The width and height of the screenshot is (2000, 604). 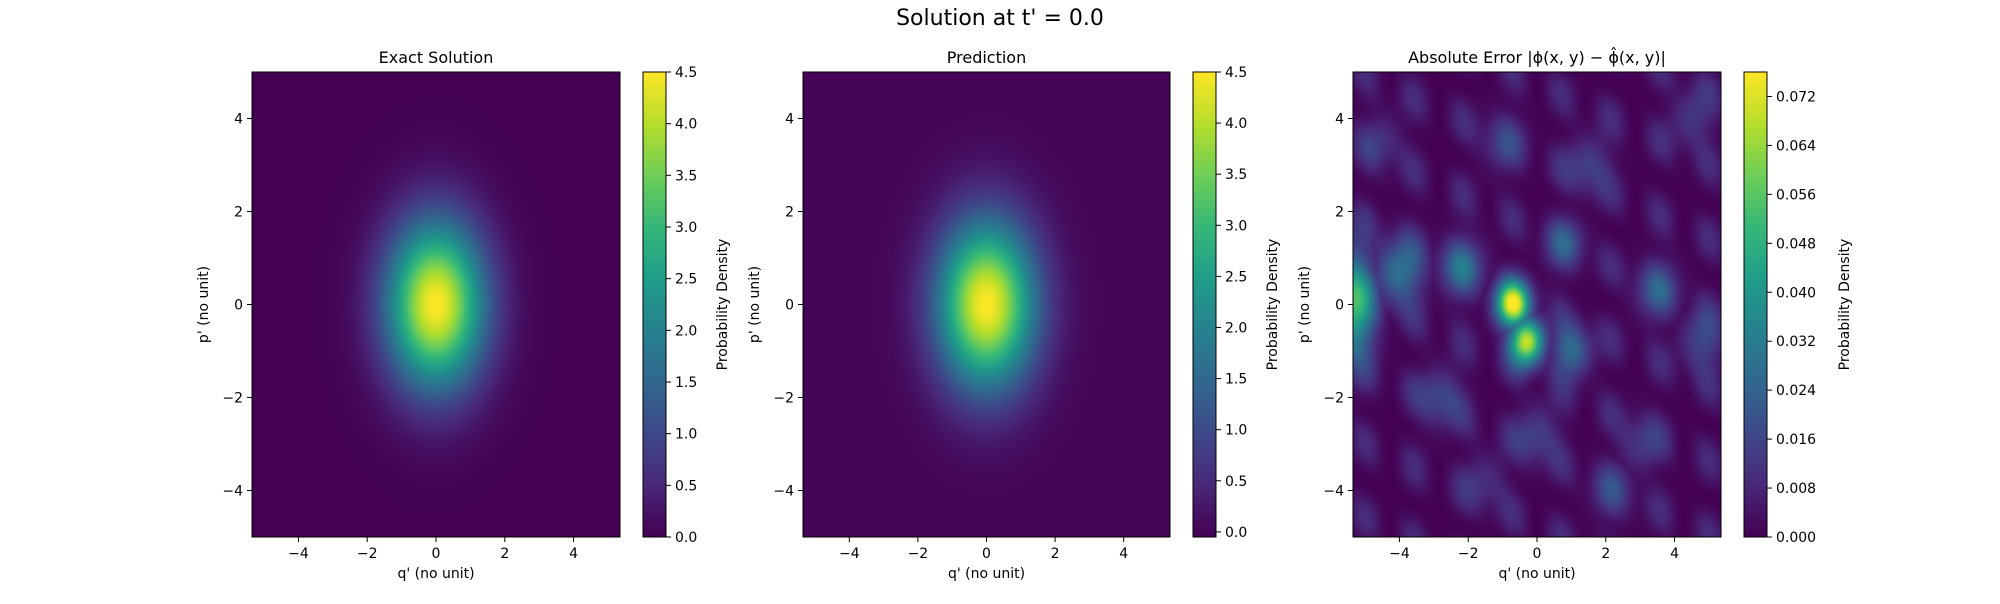 I want to click on plot-title: Prediction, so click(x=986, y=57).